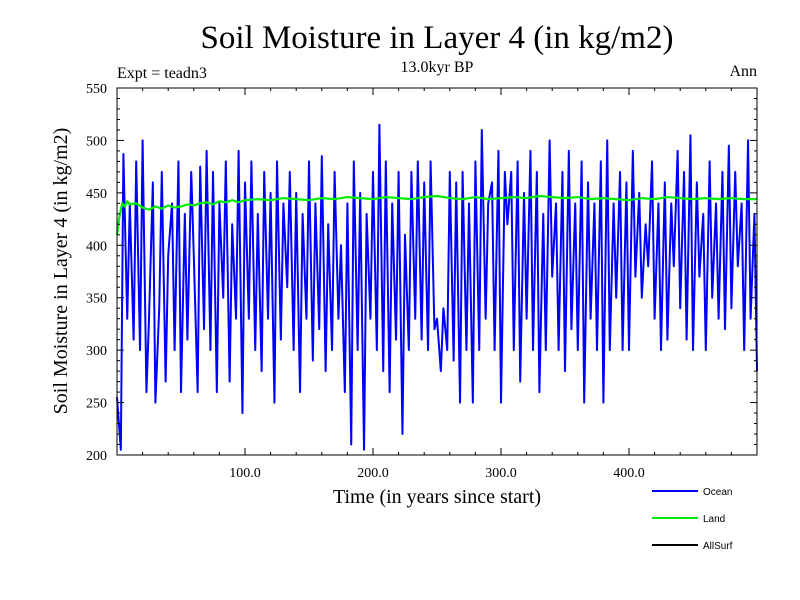 This screenshot has height=600, width=800. What do you see at coordinates (437, 38) in the screenshot?
I see `chart-title: Soil Moisture in Layer 4 (in kg/m2)` at bounding box center [437, 38].